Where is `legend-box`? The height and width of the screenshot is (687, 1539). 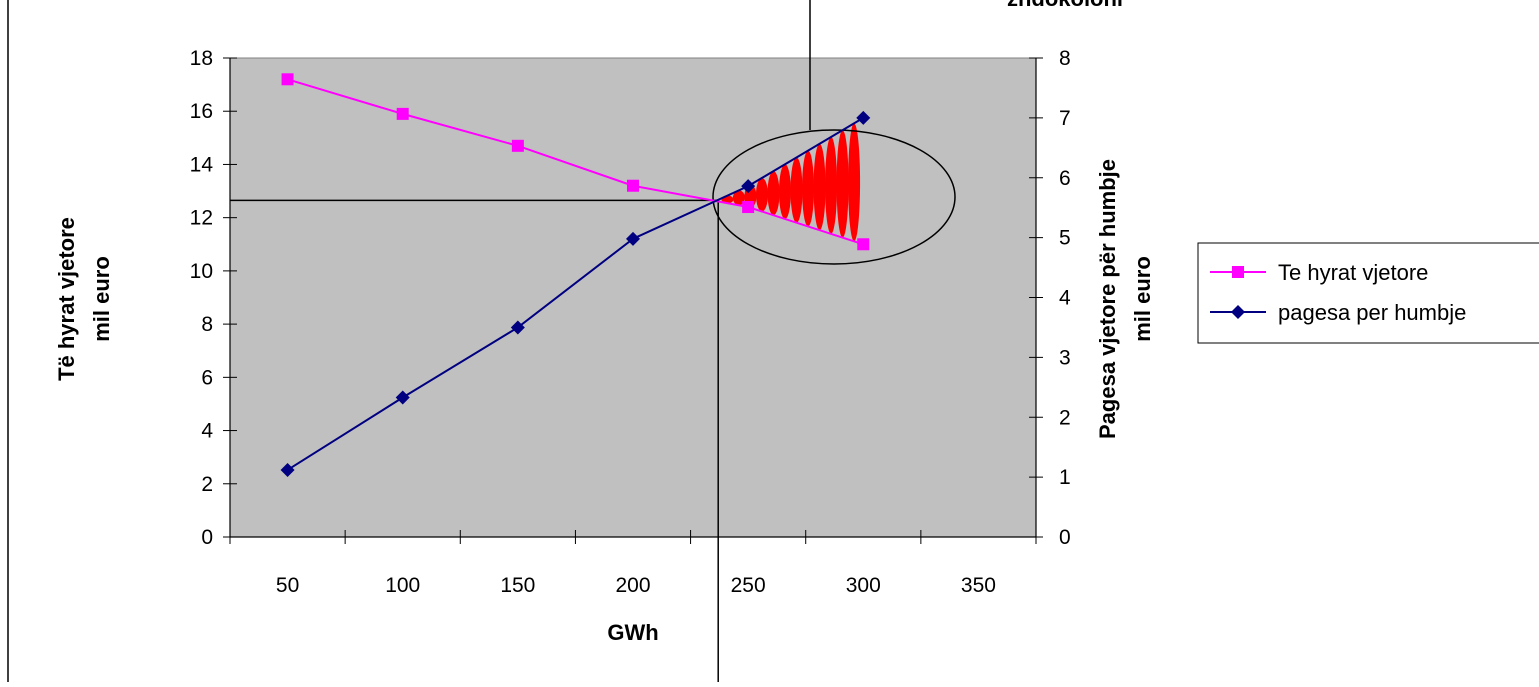
legend-box is located at coordinates (1368, 293).